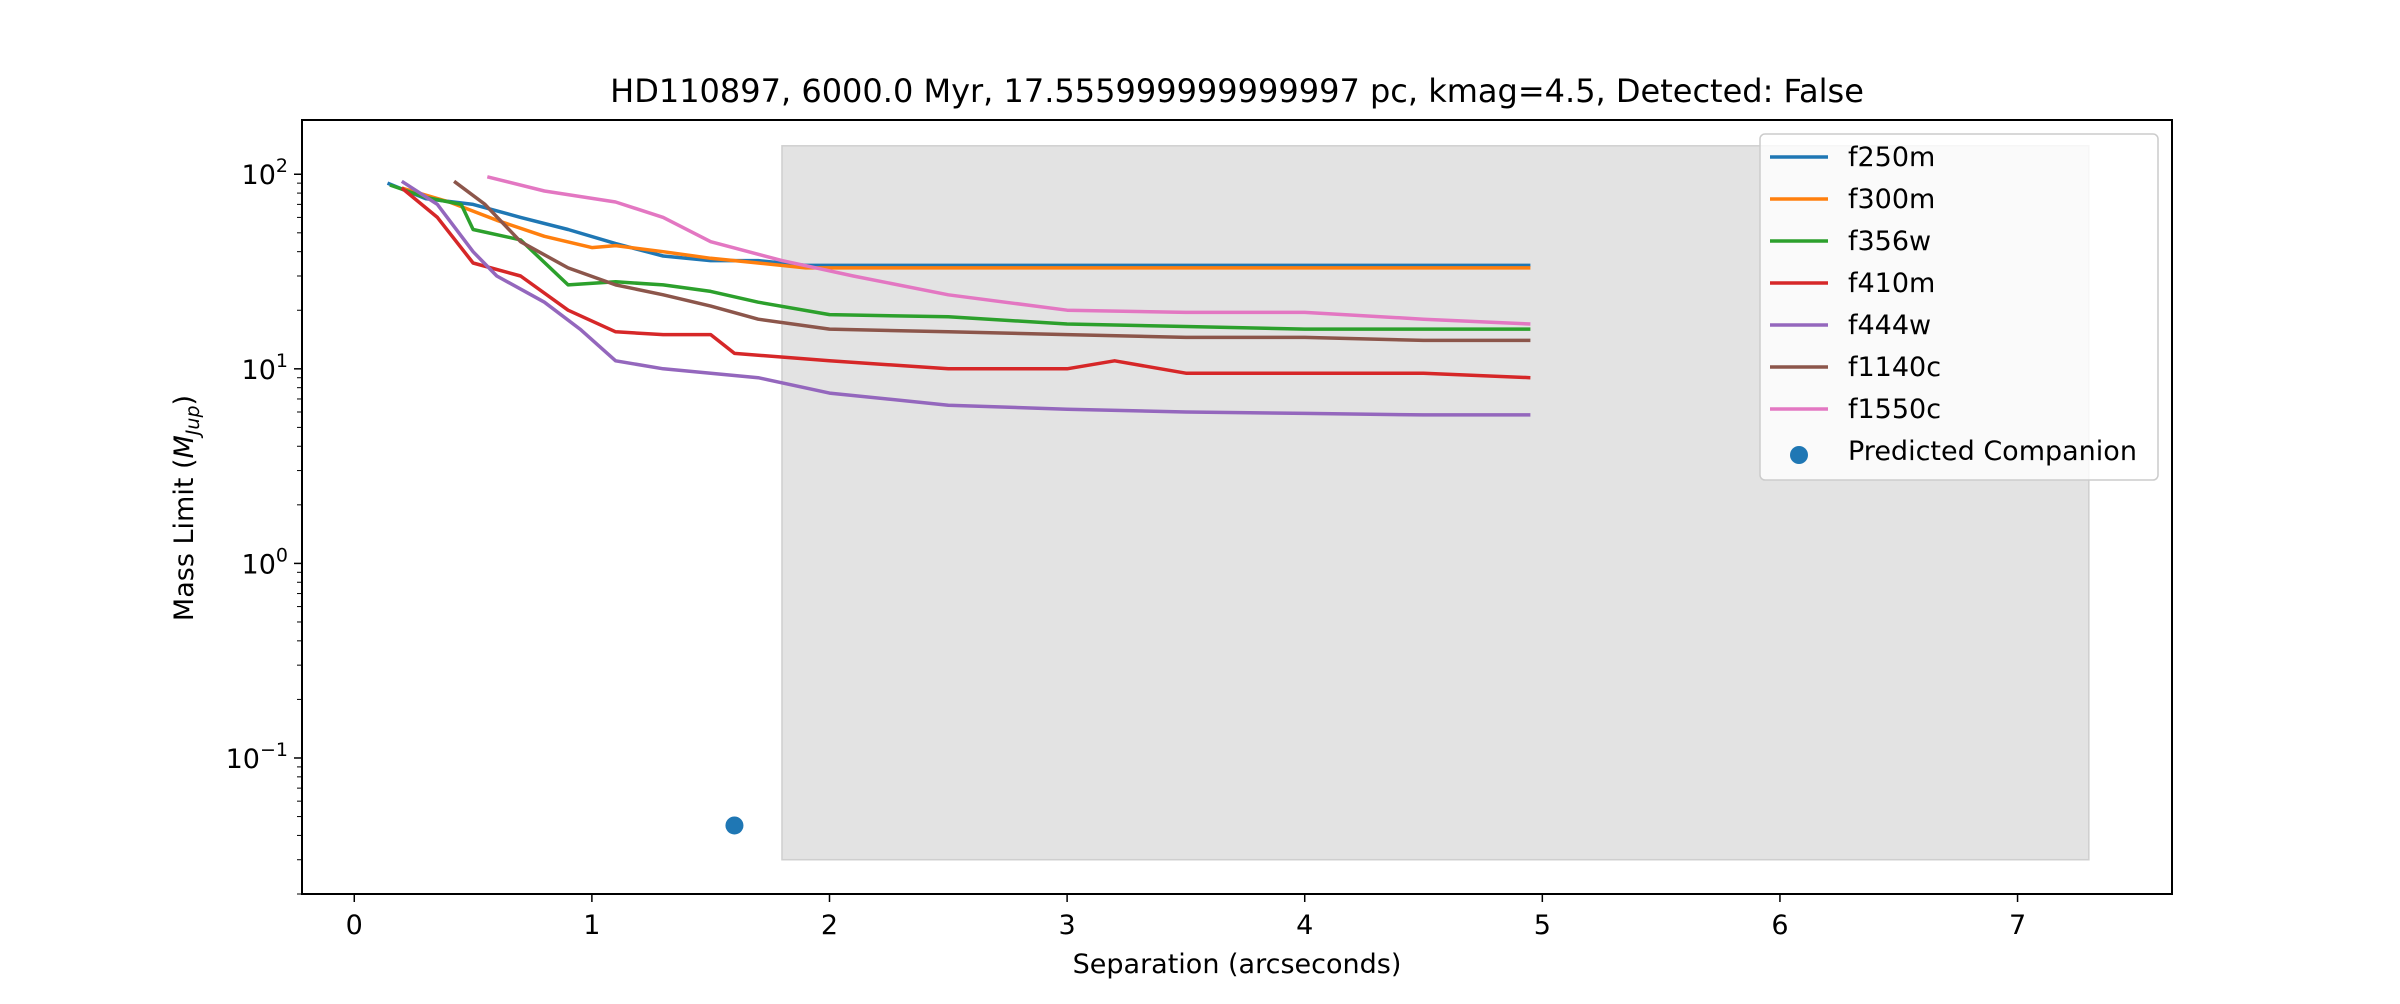 Image resolution: width=2400 pixels, height=1004 pixels. I want to click on series-line-f1550c, so click(1008, 250).